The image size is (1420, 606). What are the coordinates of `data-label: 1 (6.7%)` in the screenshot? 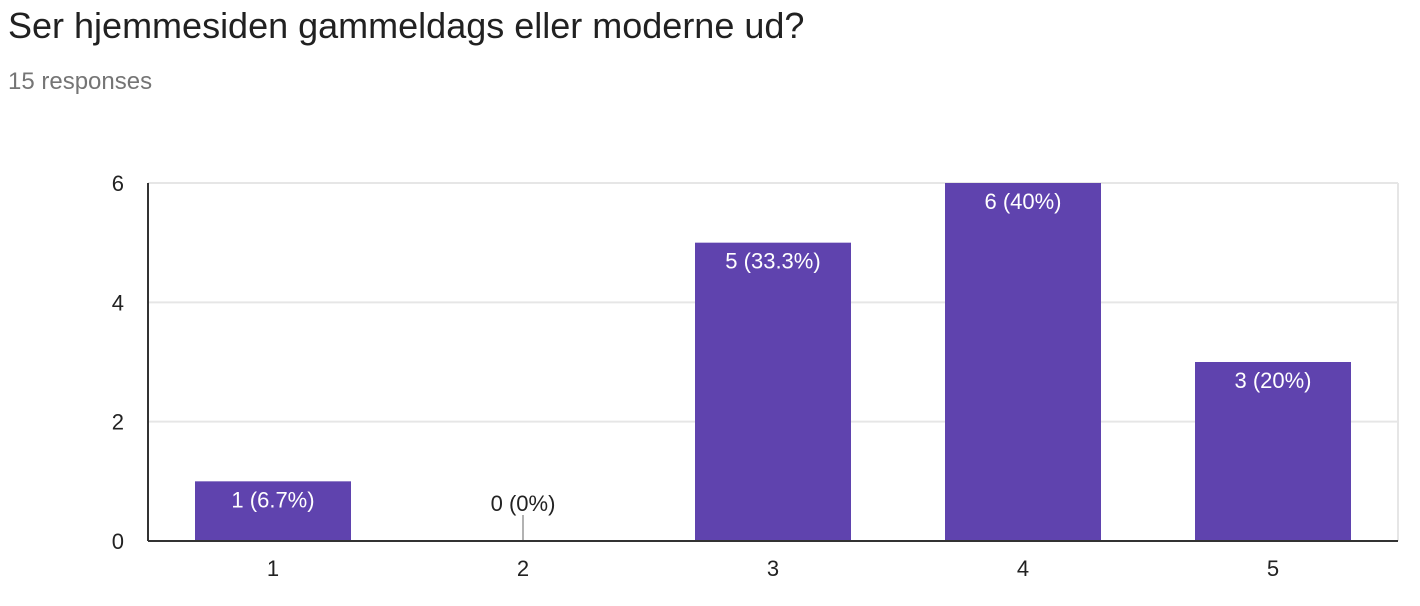 It's located at (272, 499).